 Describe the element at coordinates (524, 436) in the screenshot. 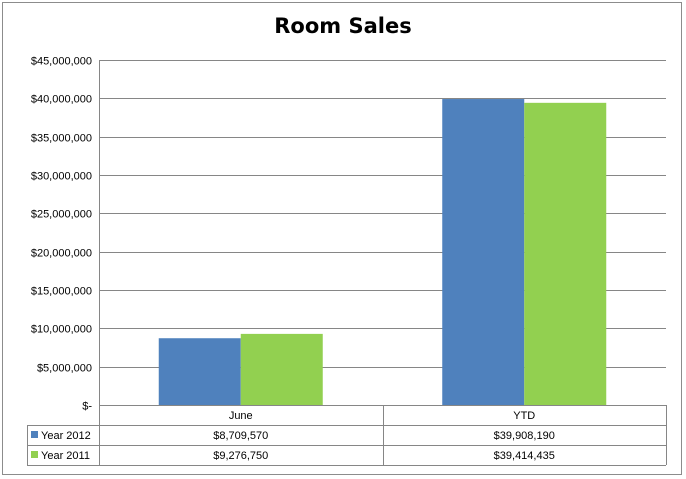

I see `data-label: $39,908,190` at that location.